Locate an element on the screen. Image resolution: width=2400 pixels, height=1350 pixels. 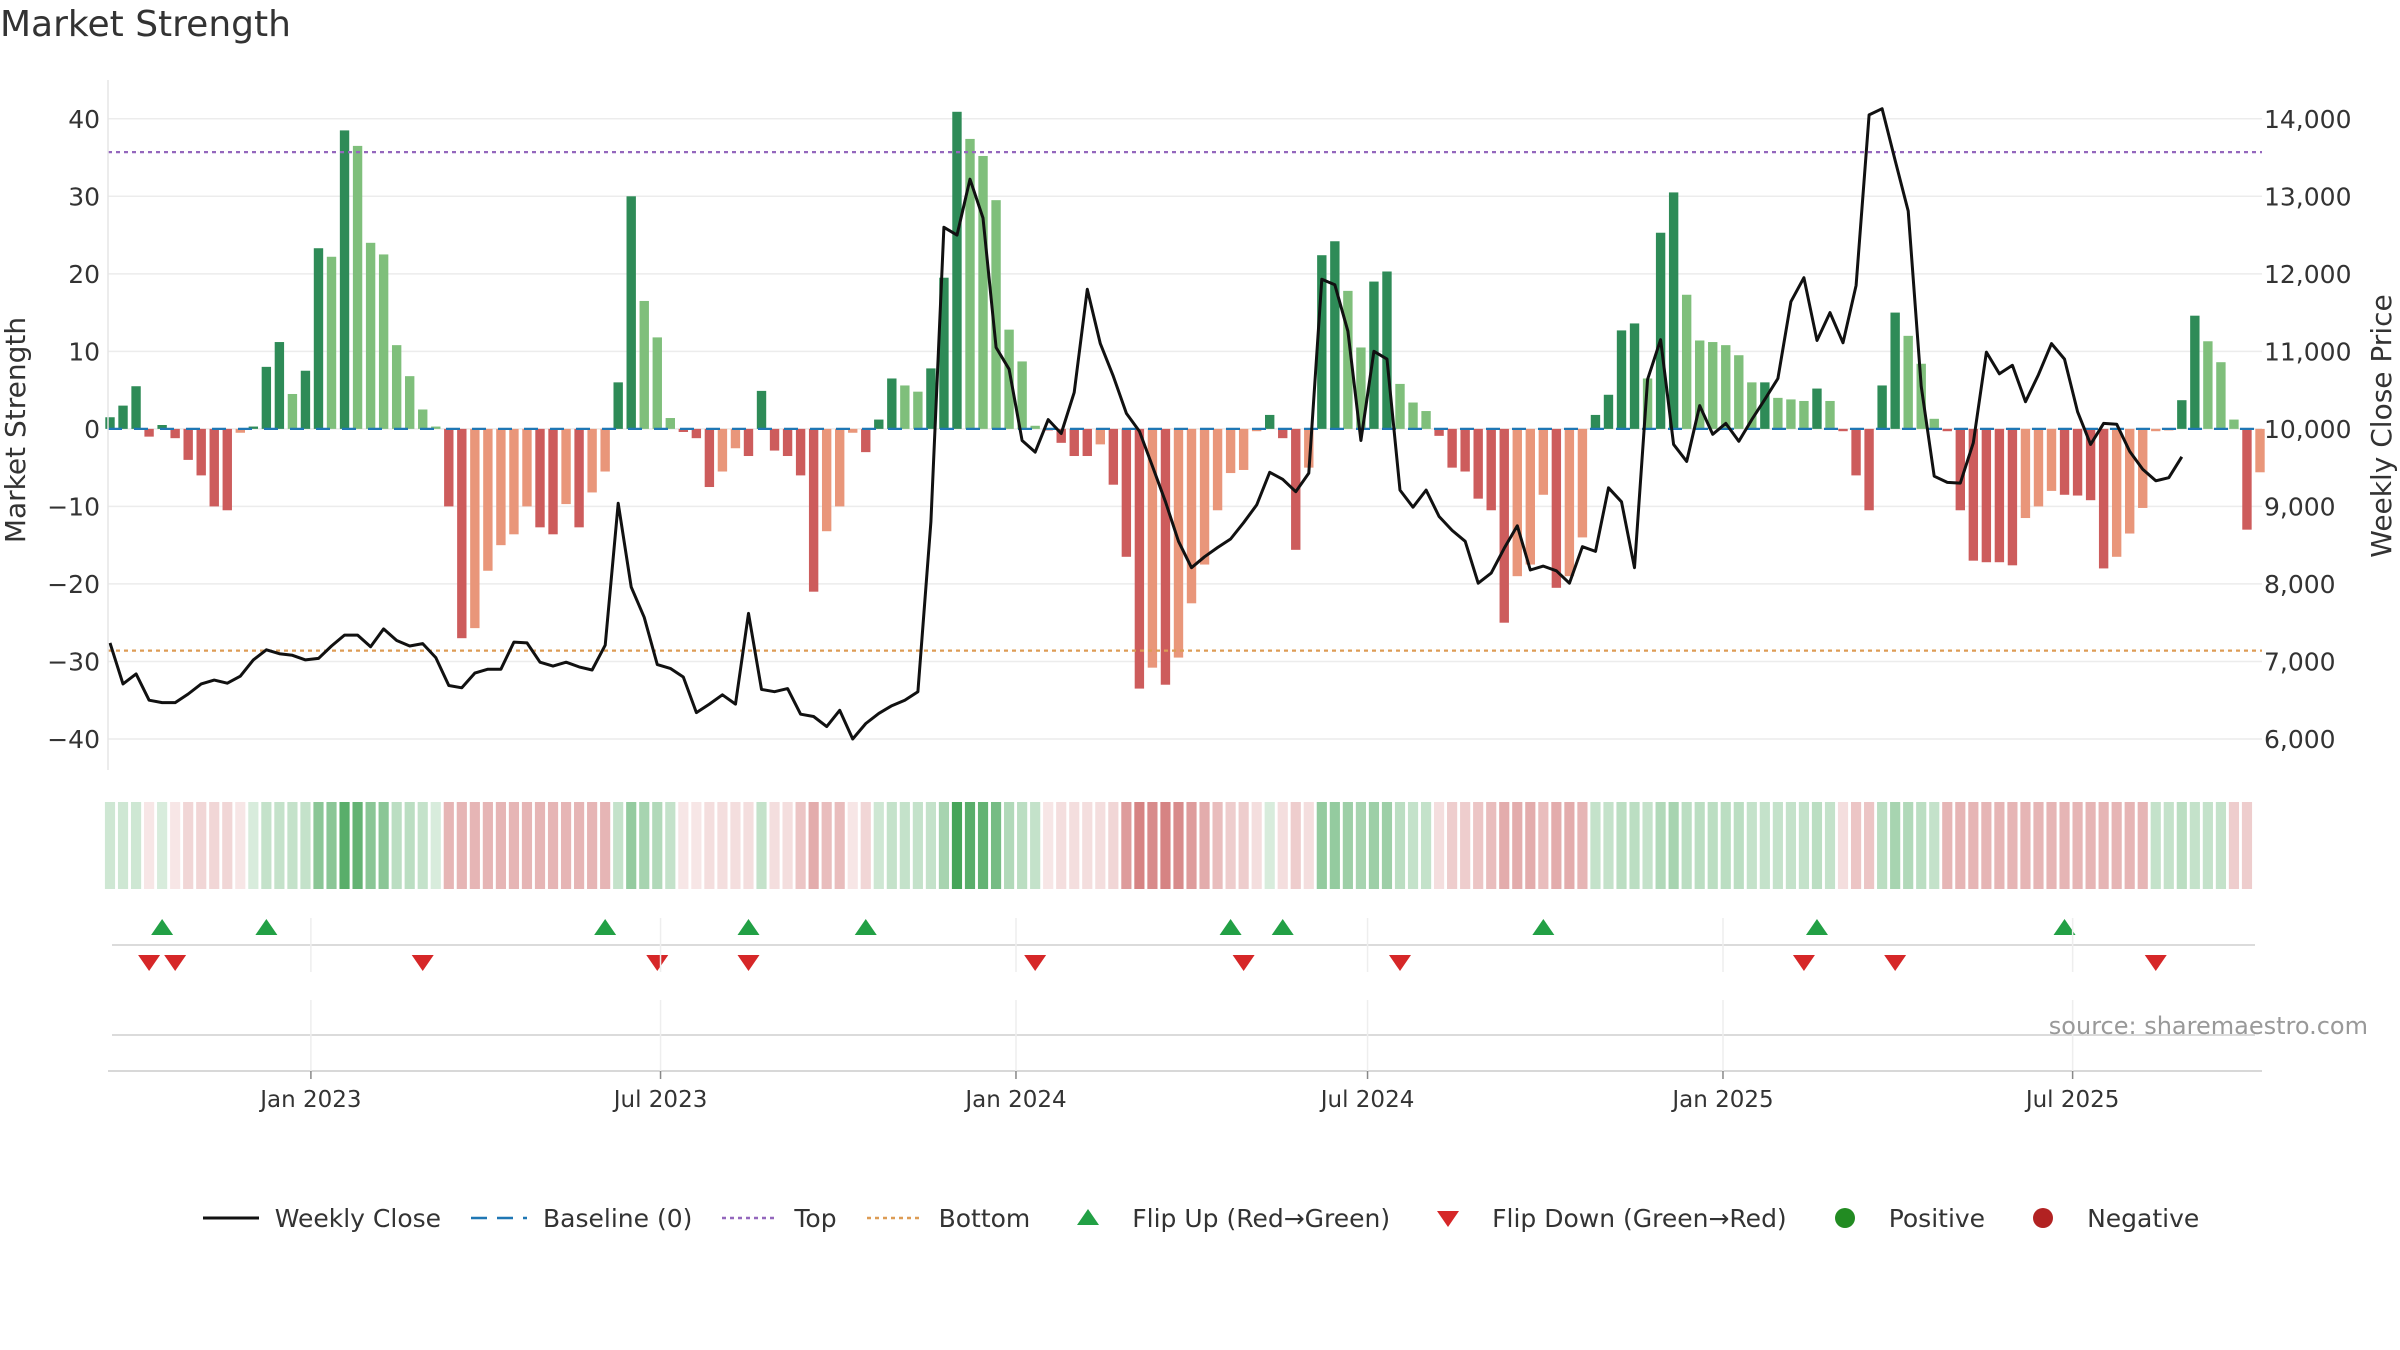
legend-label: Top is located at coordinates (815, 1218).